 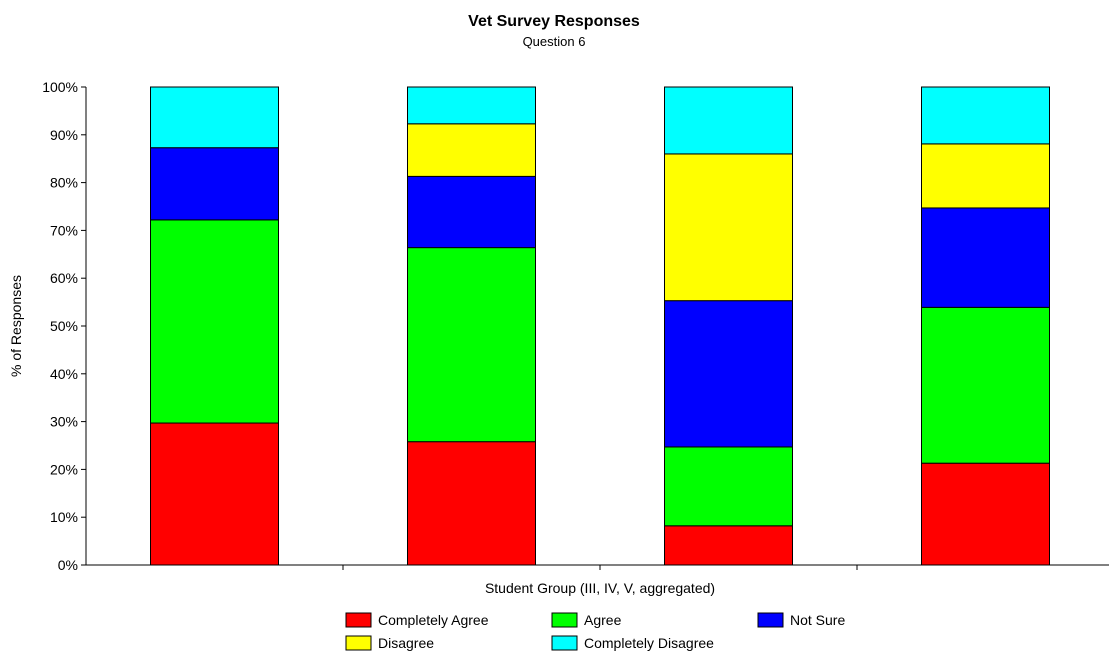 I want to click on x-axis-title: Student Group (III, IV, V, aggregated), so click(x=600, y=588).